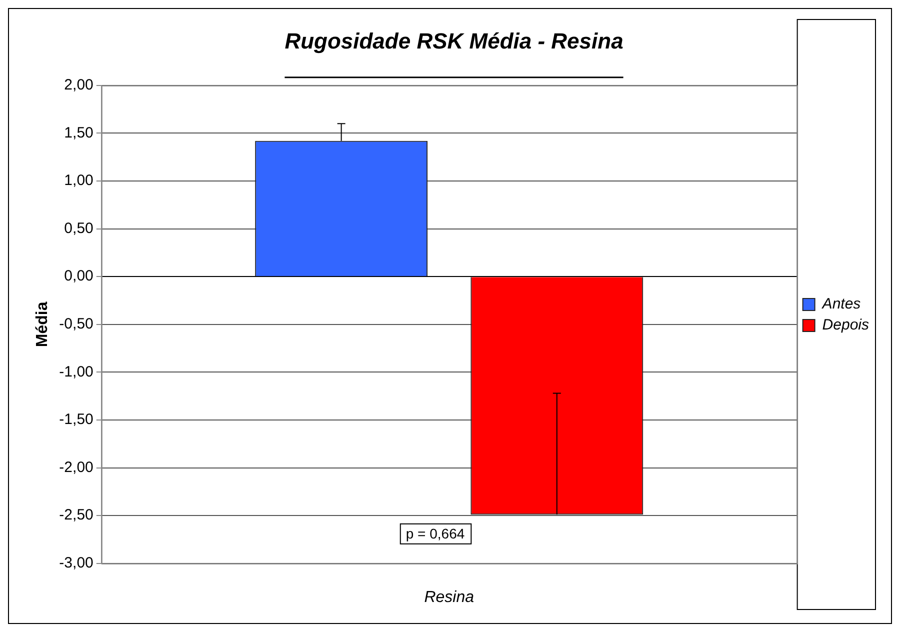  What do you see at coordinates (79, 133) in the screenshot?
I see `y-tick-label: 1,50` at bounding box center [79, 133].